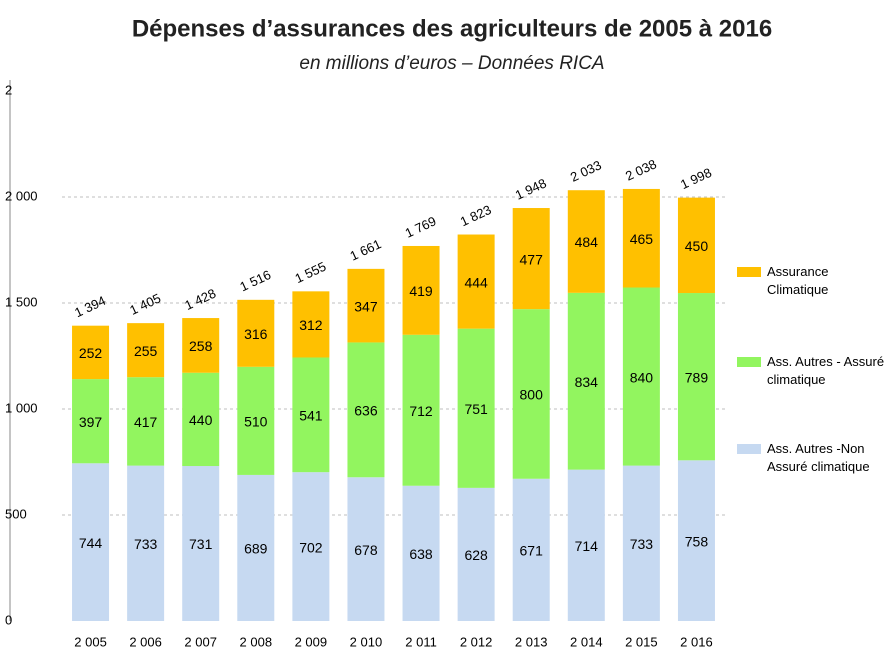  I want to click on y-tick-label: 2 000, so click(21, 195).